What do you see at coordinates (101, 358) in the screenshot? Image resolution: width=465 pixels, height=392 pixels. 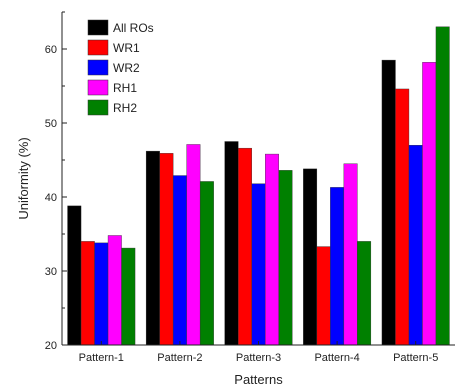 I see `x-tick-label: Pattern-1` at bounding box center [101, 358].